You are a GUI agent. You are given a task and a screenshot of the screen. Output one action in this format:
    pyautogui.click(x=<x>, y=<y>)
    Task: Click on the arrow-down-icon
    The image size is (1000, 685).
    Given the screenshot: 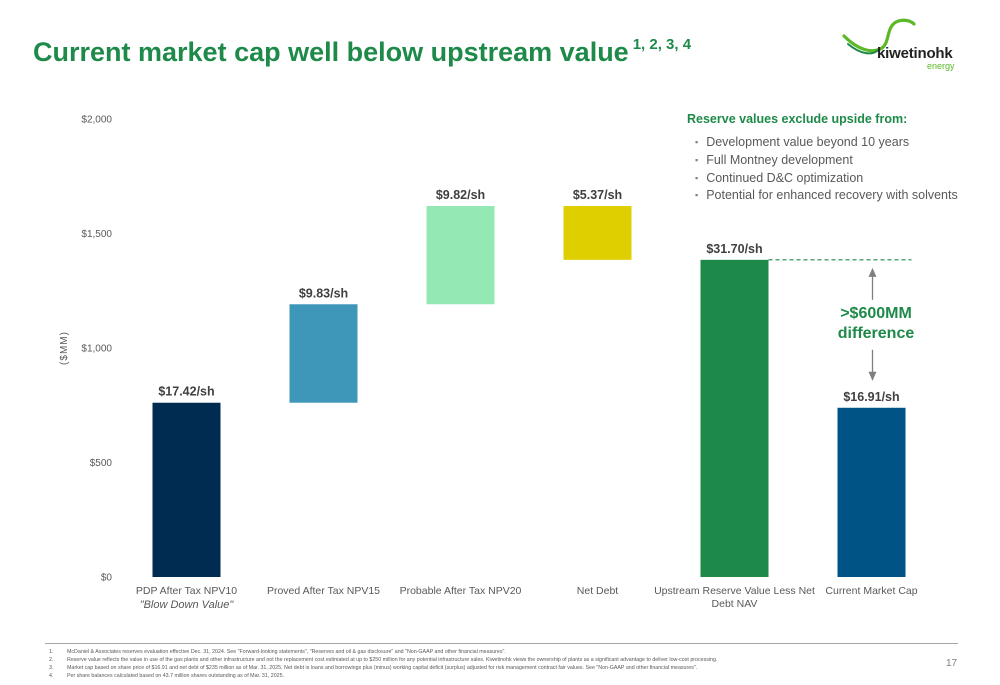 What is the action you would take?
    pyautogui.click(x=872, y=376)
    